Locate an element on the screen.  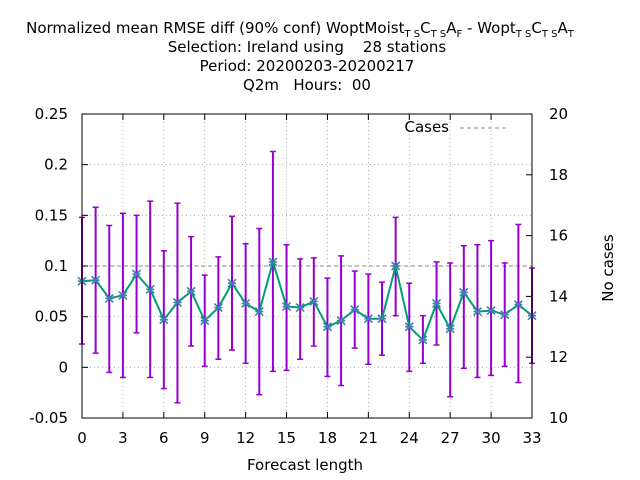
x-tick-label: 18 is located at coordinates (327, 438).